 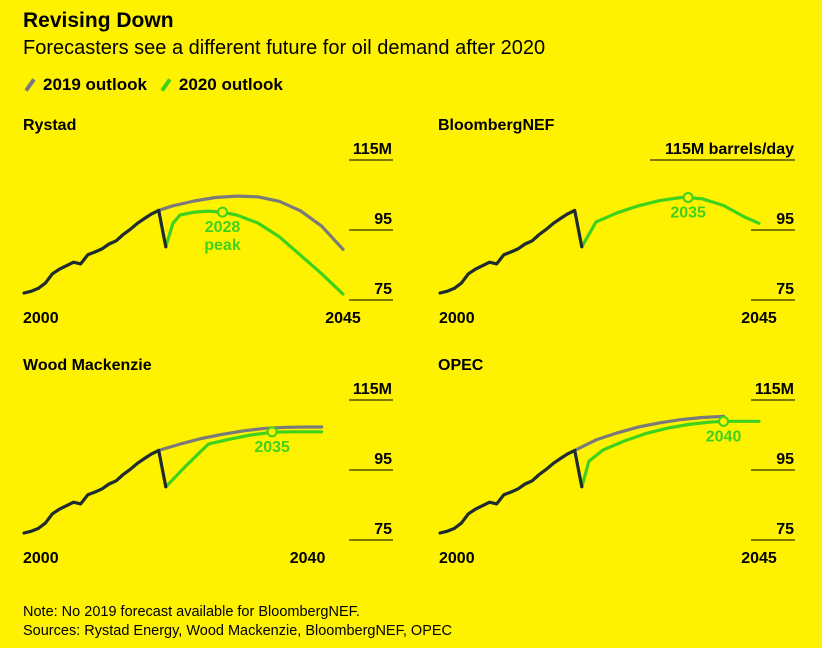 What do you see at coordinates (49, 125) in the screenshot?
I see `panel-title: Rystad` at bounding box center [49, 125].